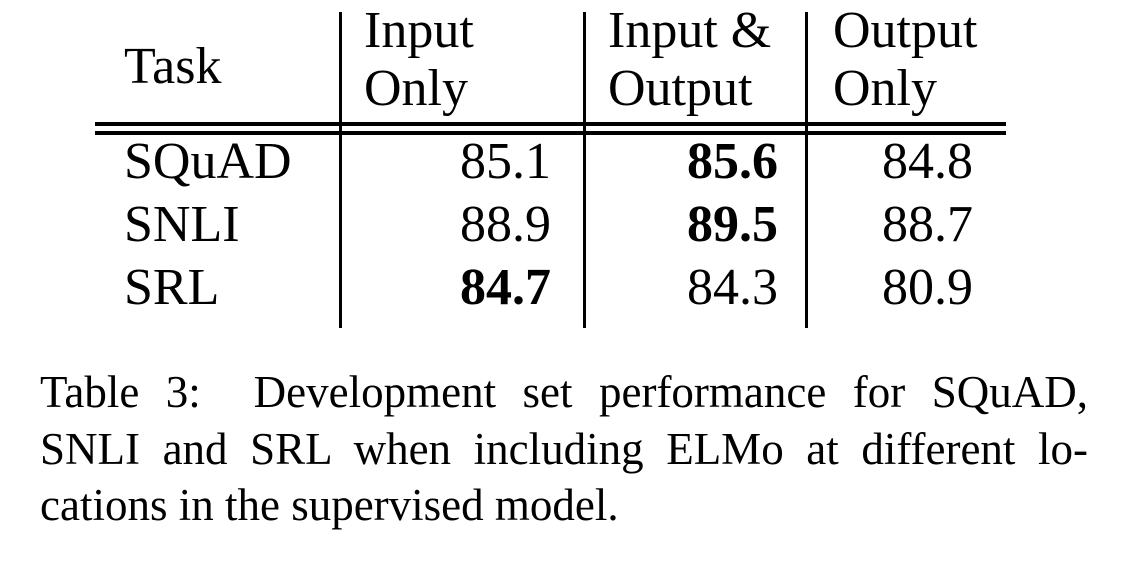 The image size is (1128, 562). Describe the element at coordinates (905, 30) in the screenshot. I see `column-header-line-1: Output` at that location.